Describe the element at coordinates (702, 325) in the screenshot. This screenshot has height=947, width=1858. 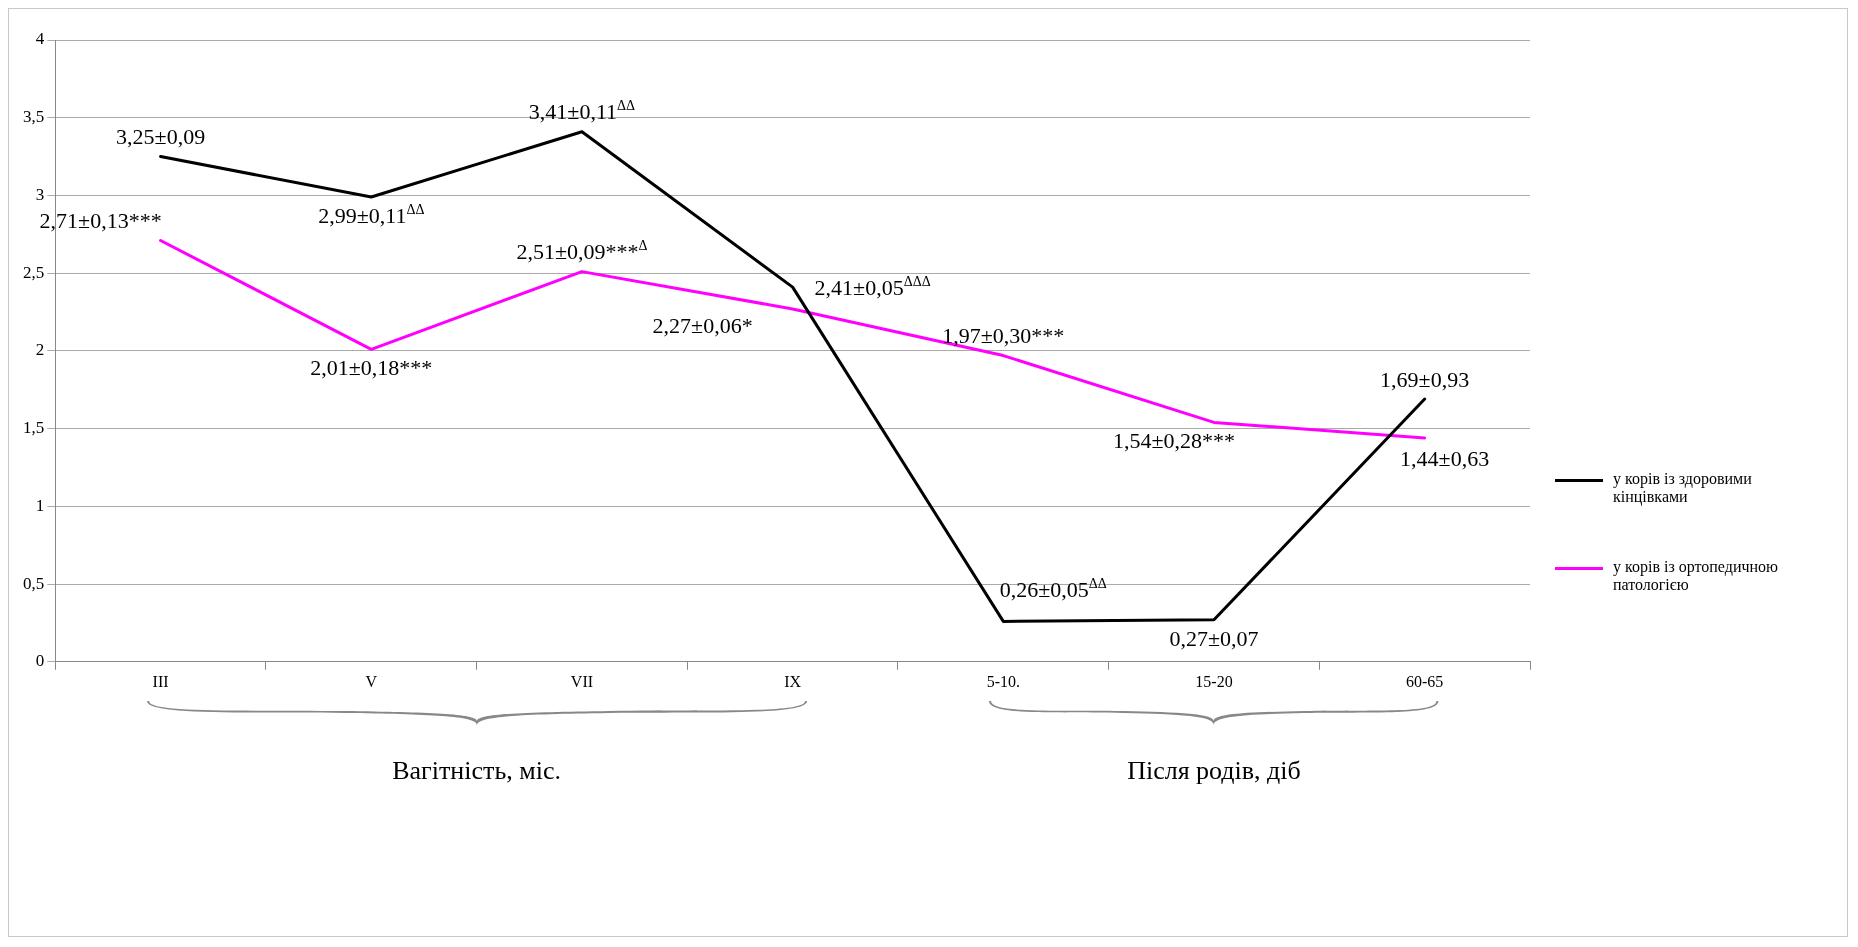
I see `data-label: 2,27±0,06*` at that location.